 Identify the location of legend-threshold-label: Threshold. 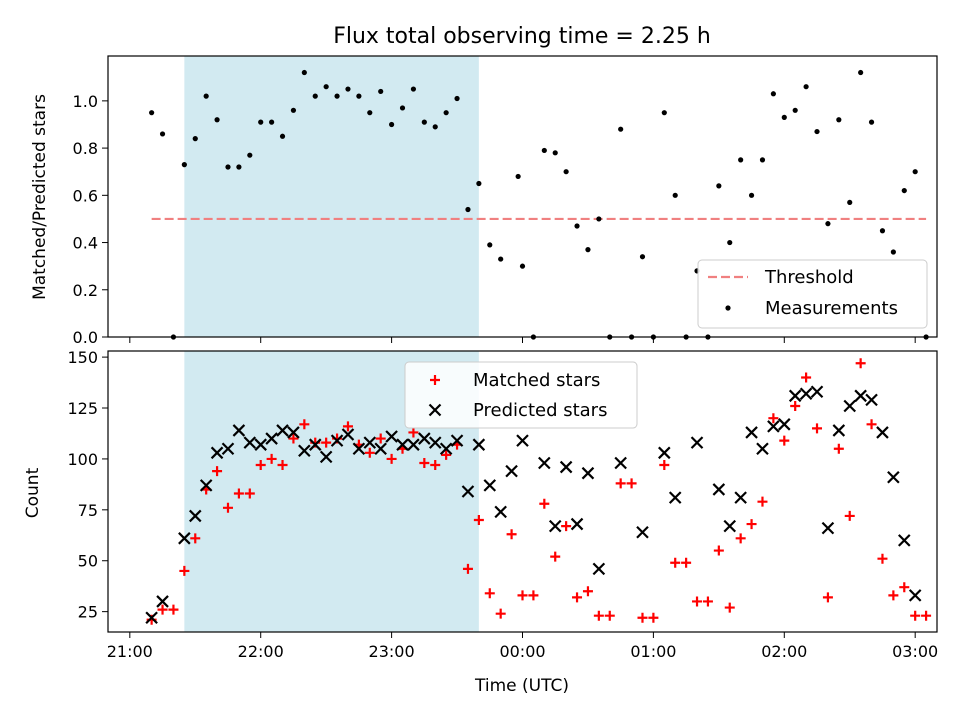
(809, 277).